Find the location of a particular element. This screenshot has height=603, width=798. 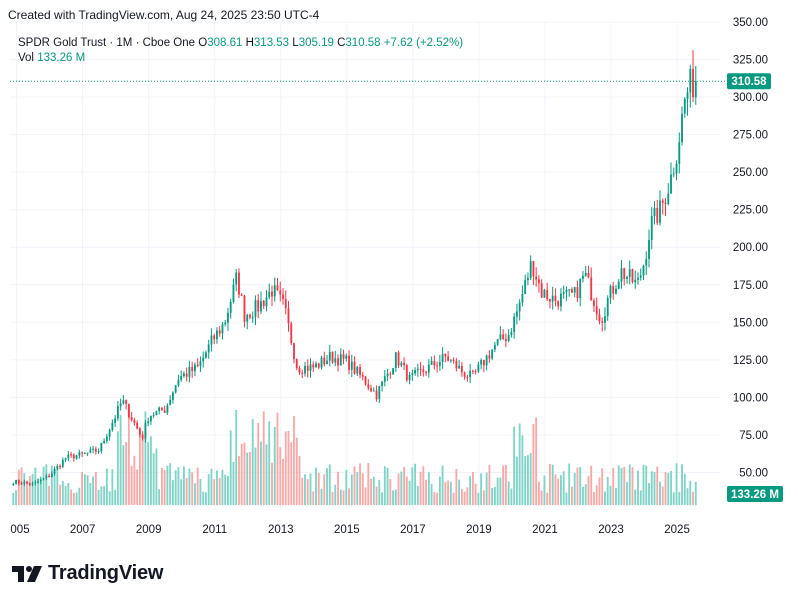

open-value: 308.61 is located at coordinates (225, 43).